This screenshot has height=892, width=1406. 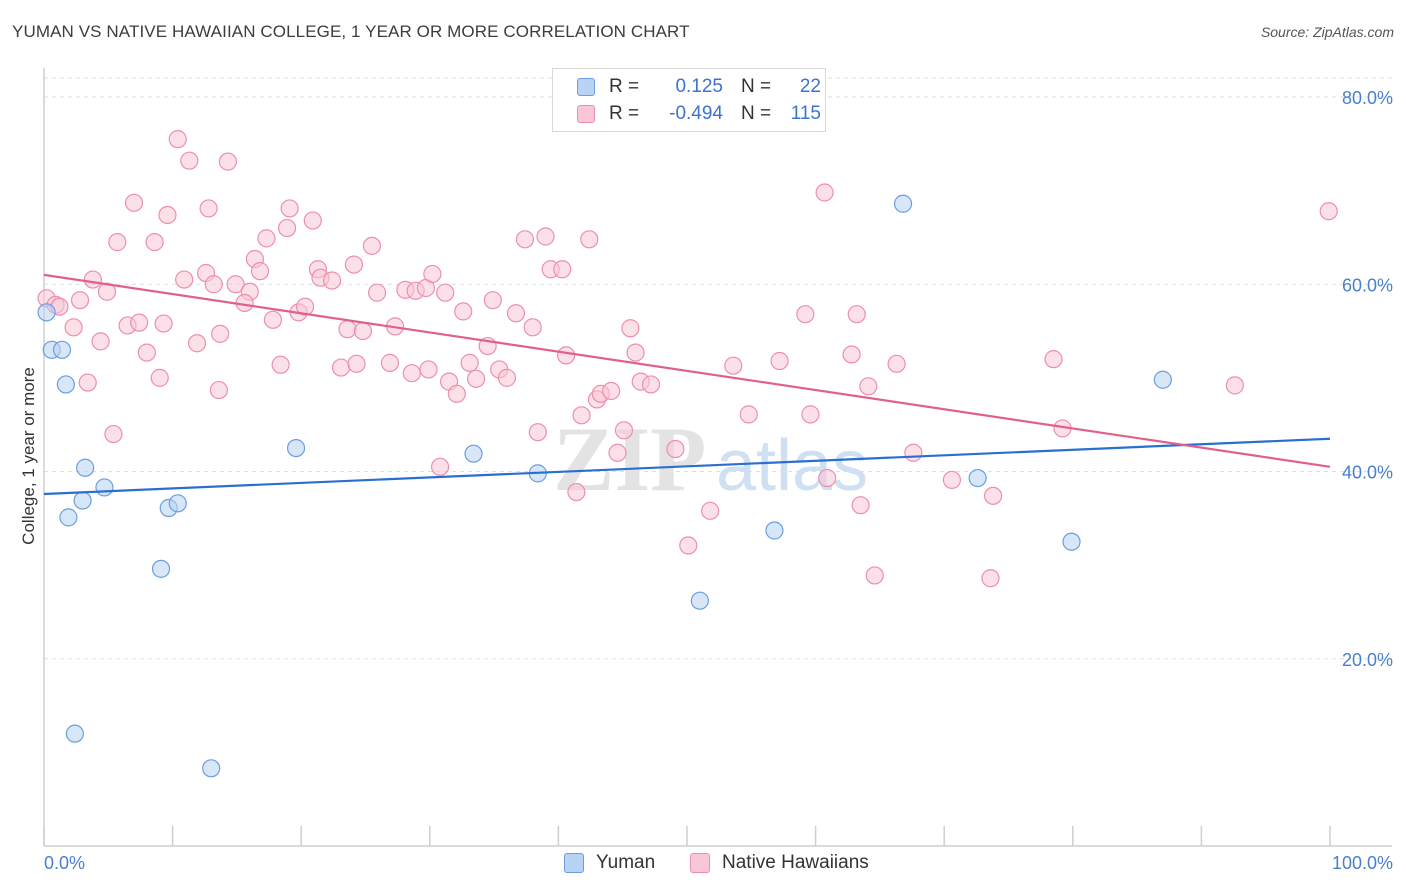 What do you see at coordinates (700, 863) in the screenshot?
I see `bottom-native-hawaiians-swatch` at bounding box center [700, 863].